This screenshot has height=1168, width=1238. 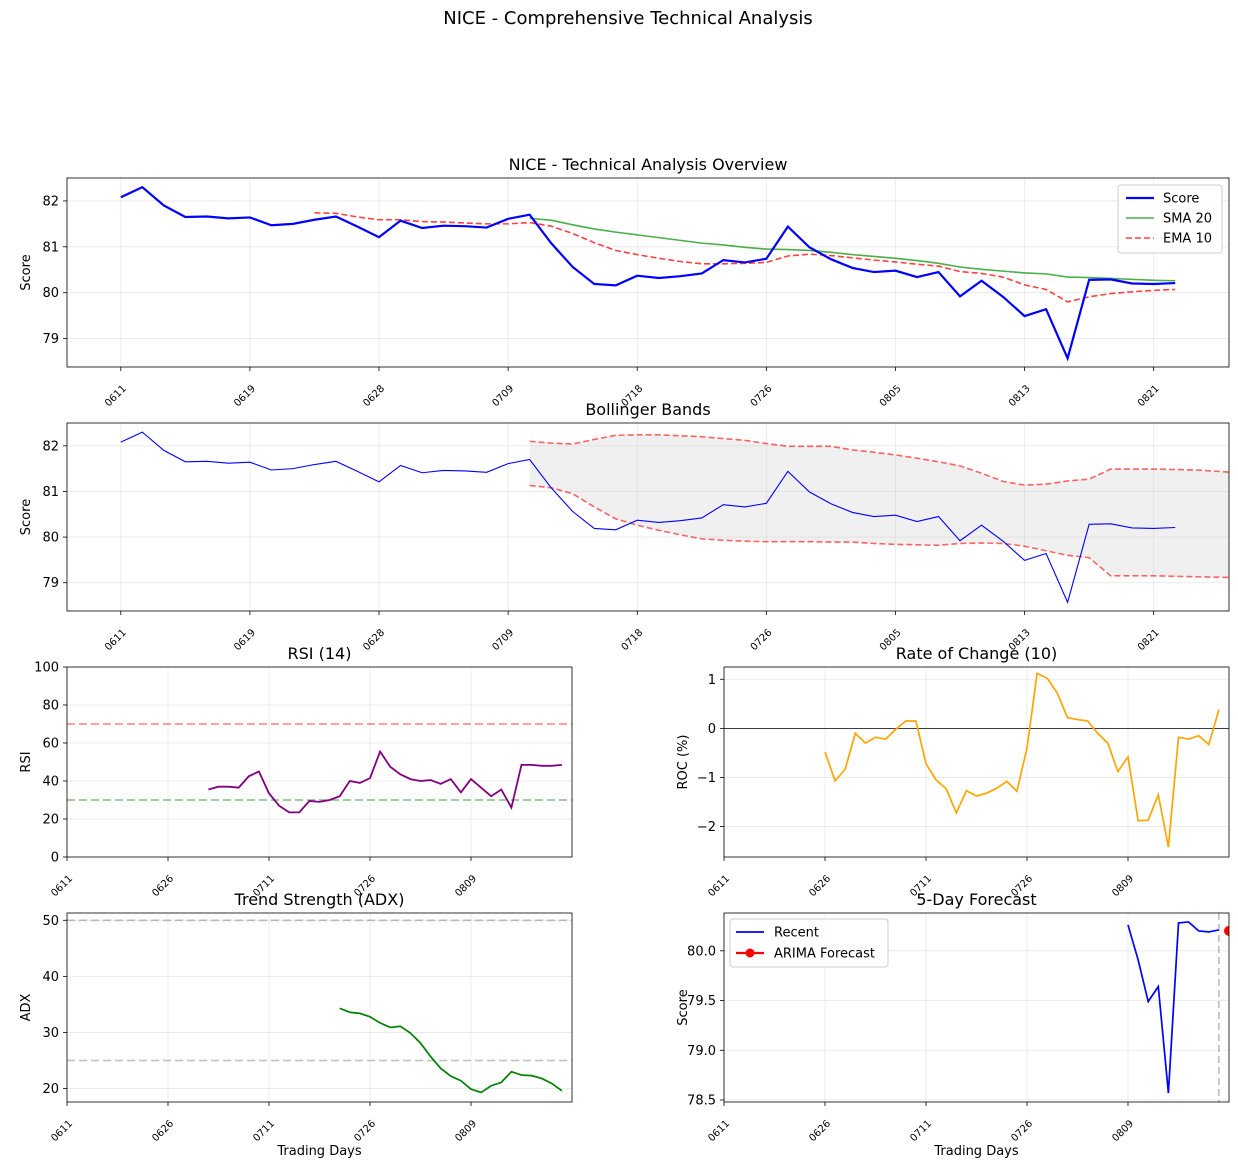 I want to click on y-tick-label: 80.0, so click(x=701, y=951).